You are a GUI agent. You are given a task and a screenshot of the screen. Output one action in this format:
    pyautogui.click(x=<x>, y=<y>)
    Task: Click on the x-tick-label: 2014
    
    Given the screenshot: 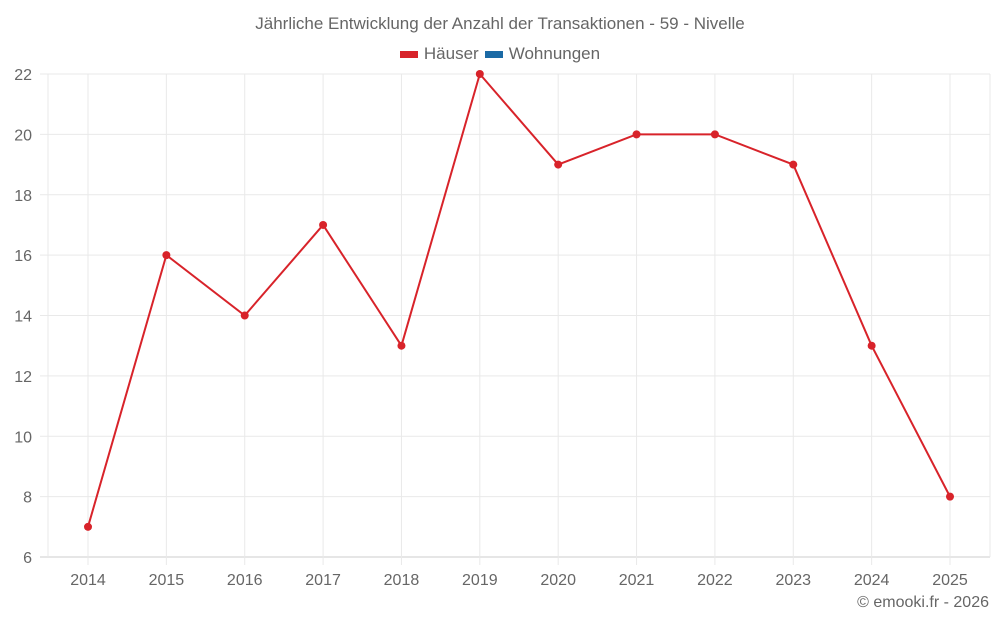 What is the action you would take?
    pyautogui.click(x=88, y=580)
    